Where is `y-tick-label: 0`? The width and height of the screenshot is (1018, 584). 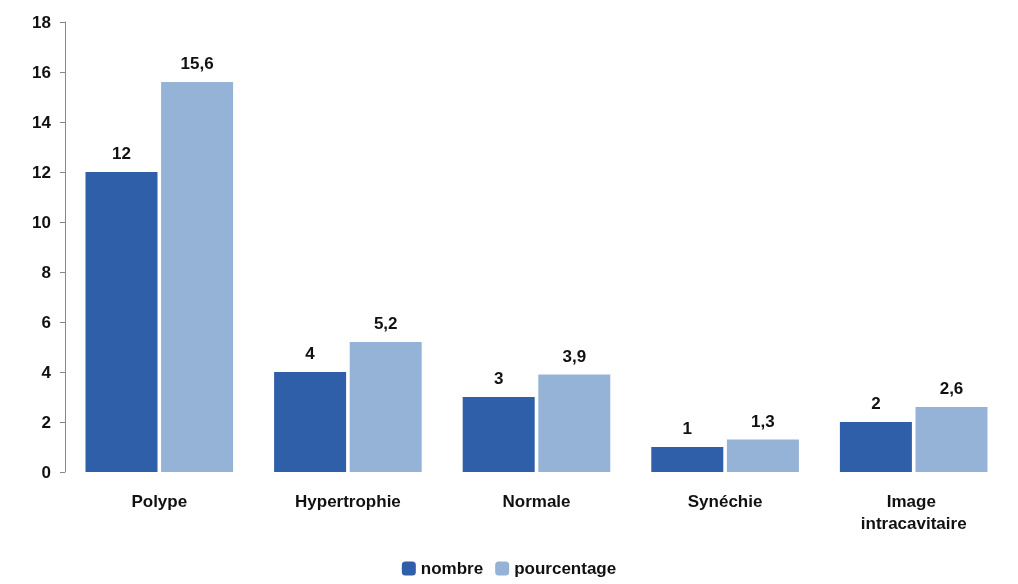 y-tick-label: 0 is located at coordinates (46, 472).